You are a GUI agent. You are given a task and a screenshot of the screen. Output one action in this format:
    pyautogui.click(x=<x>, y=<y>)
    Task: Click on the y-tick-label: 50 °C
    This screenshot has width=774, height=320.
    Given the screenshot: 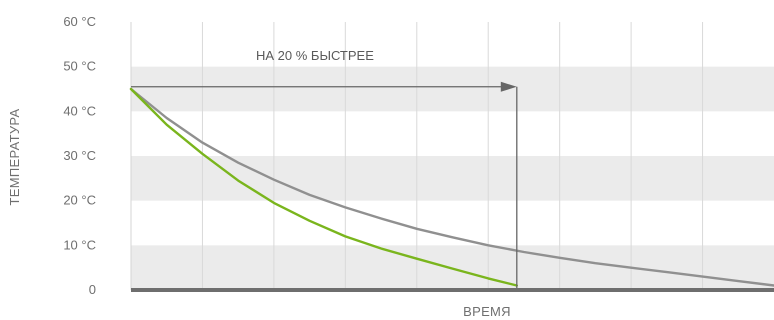 What is the action you would take?
    pyautogui.click(x=79, y=66)
    